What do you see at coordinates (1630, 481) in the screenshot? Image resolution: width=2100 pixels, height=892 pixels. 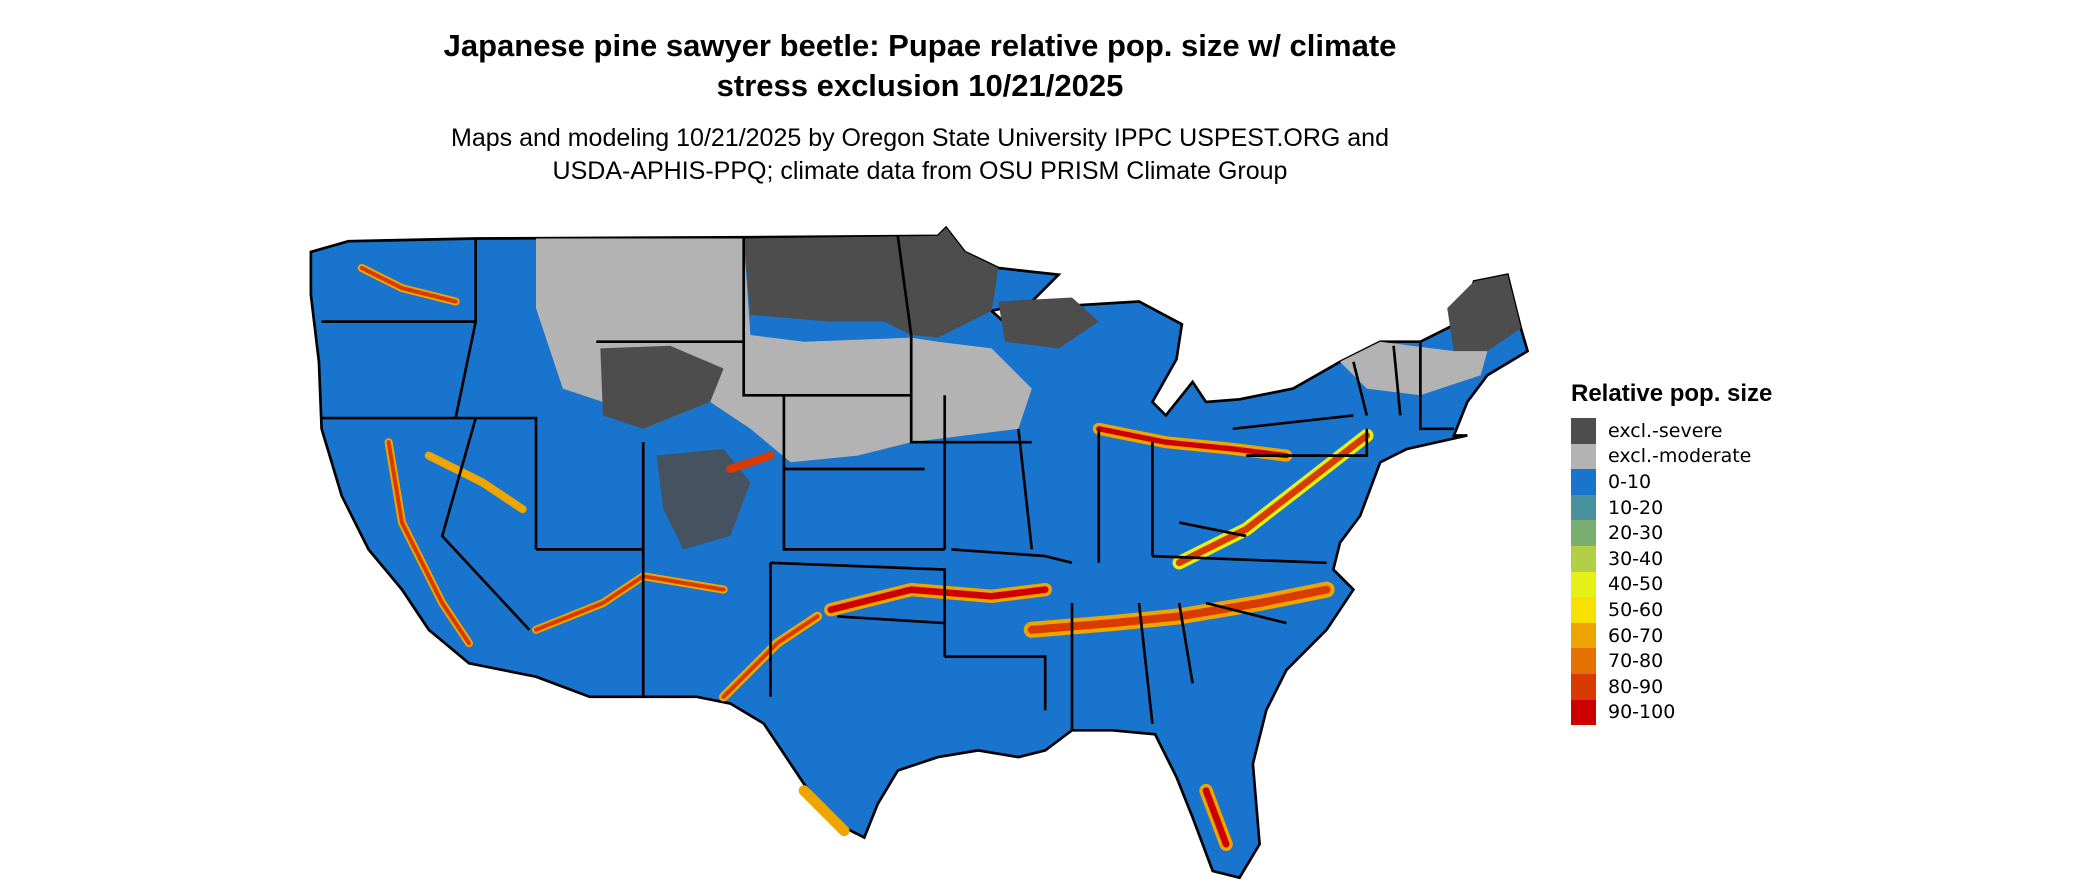 I see `legend-label: 0-10` at bounding box center [1630, 481].